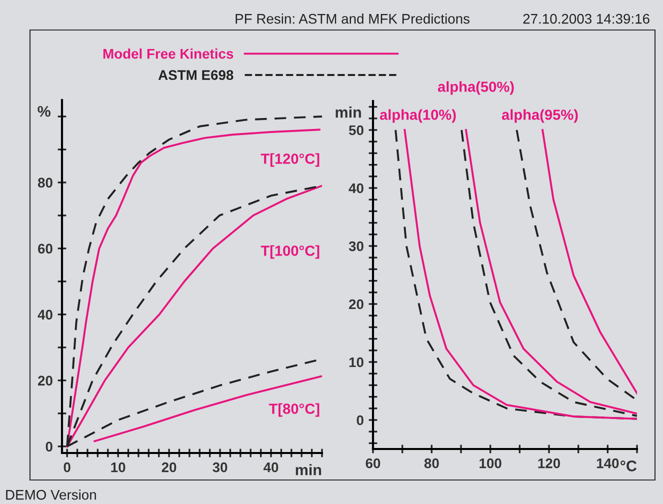 The width and height of the screenshot is (663, 504). I want to click on annotation: T[120°C], so click(290, 160).